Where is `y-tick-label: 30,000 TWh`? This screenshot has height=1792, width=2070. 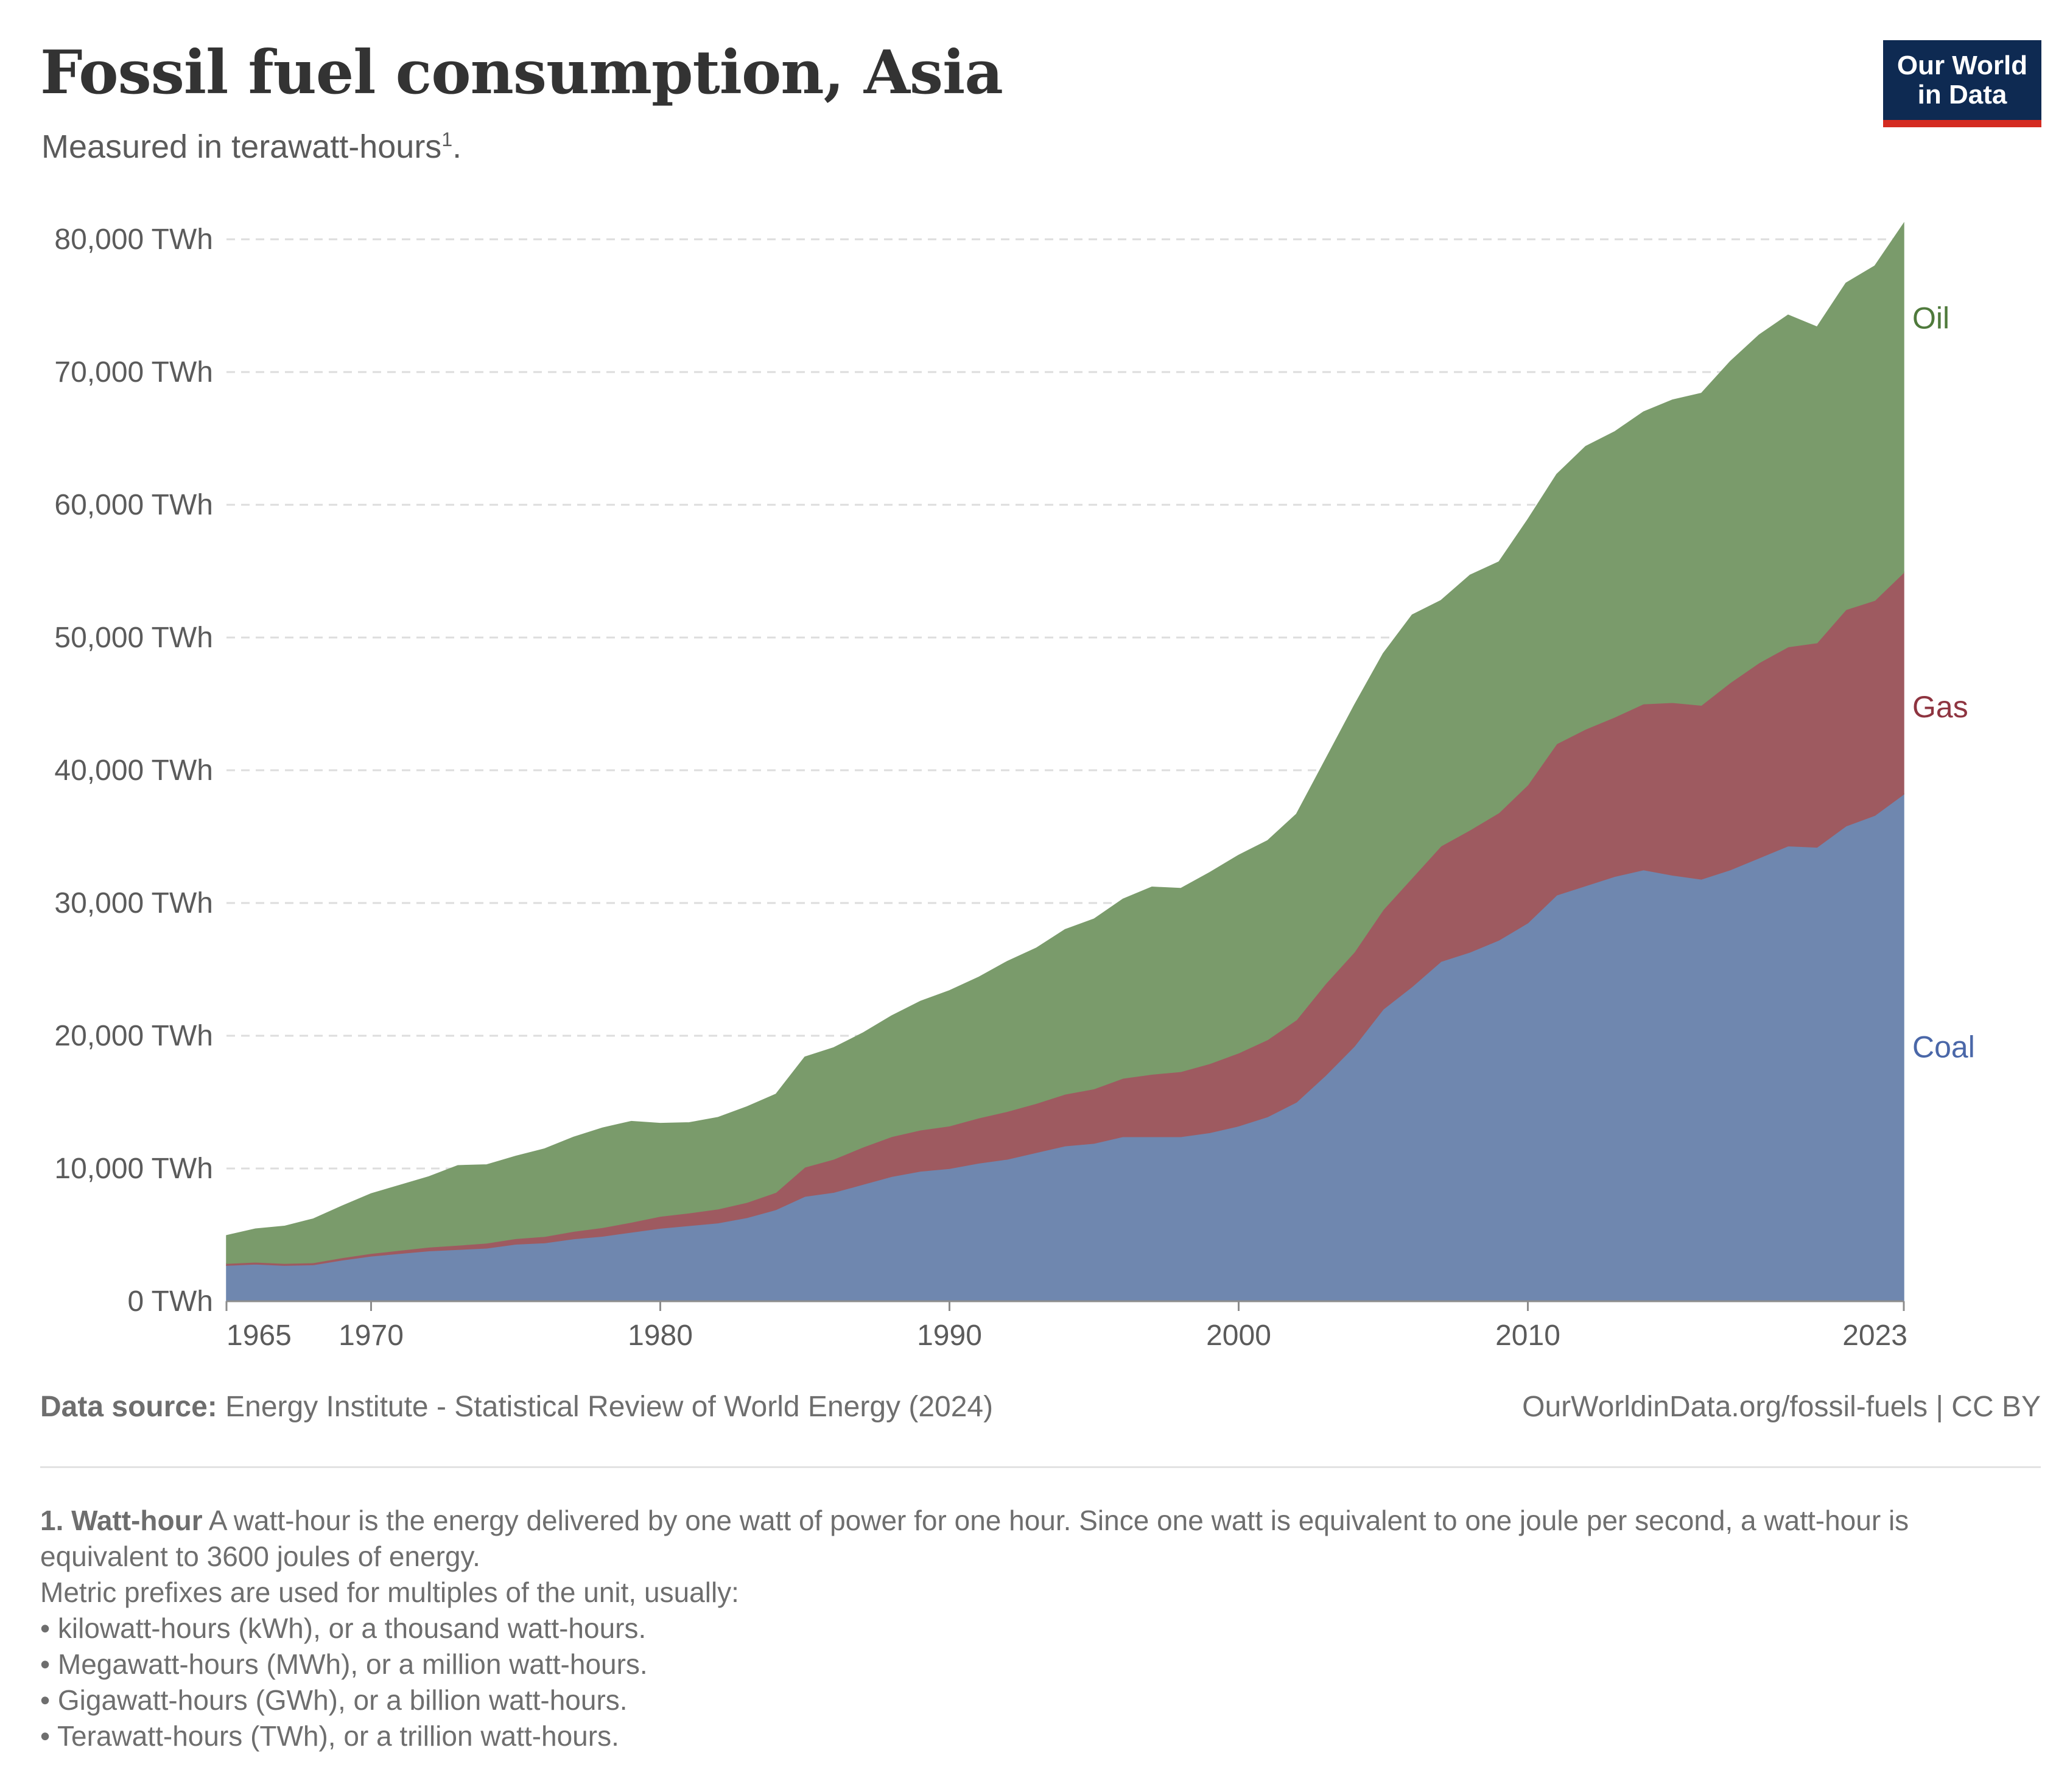
y-tick-label: 30,000 TWh is located at coordinates (133, 903).